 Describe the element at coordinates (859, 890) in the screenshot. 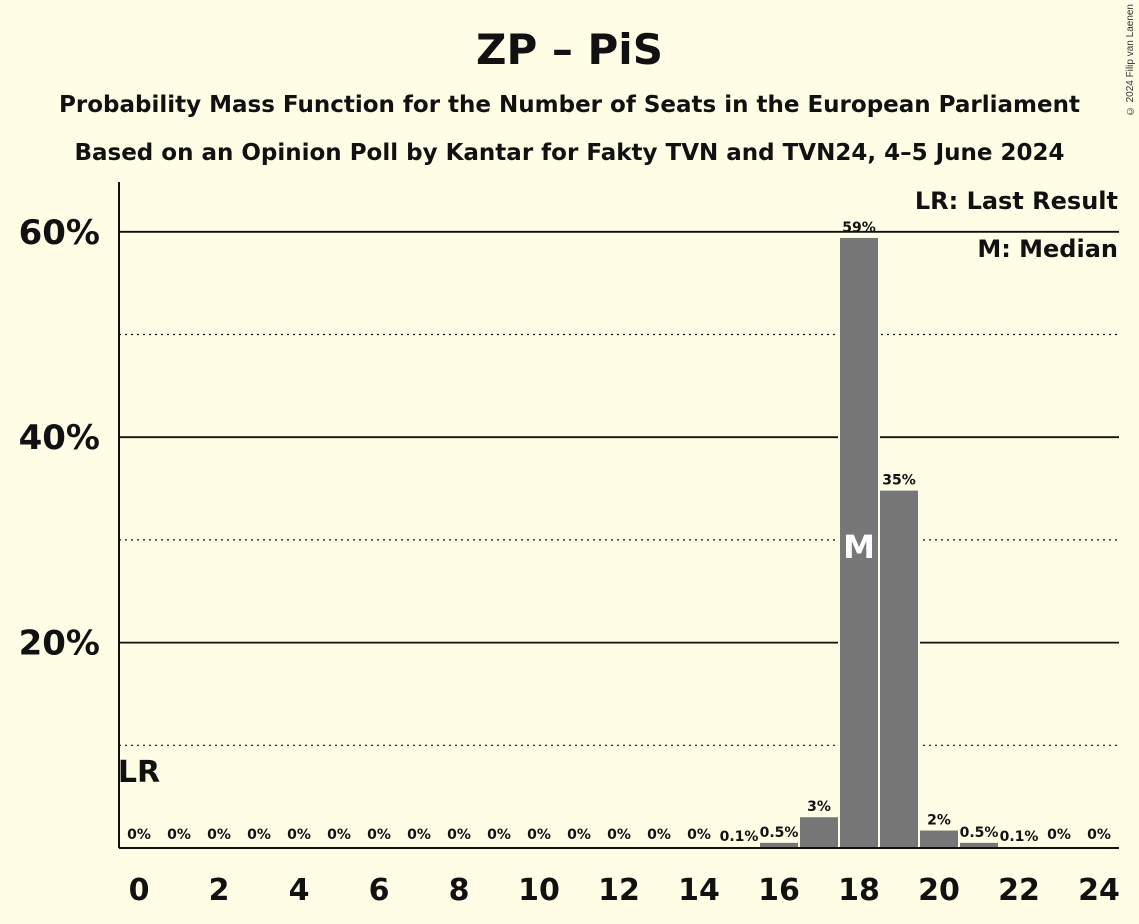

I see `x-tick-label: 18` at that location.